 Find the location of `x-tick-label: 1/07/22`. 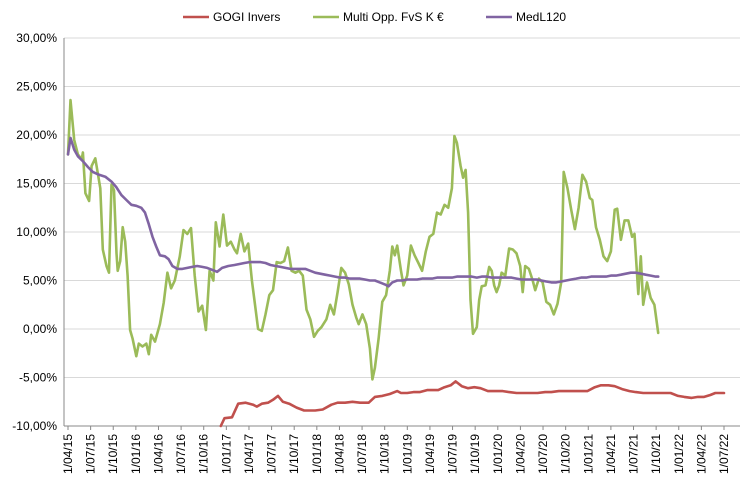

x-tick-label: 1/07/22 is located at coordinates (724, 454).